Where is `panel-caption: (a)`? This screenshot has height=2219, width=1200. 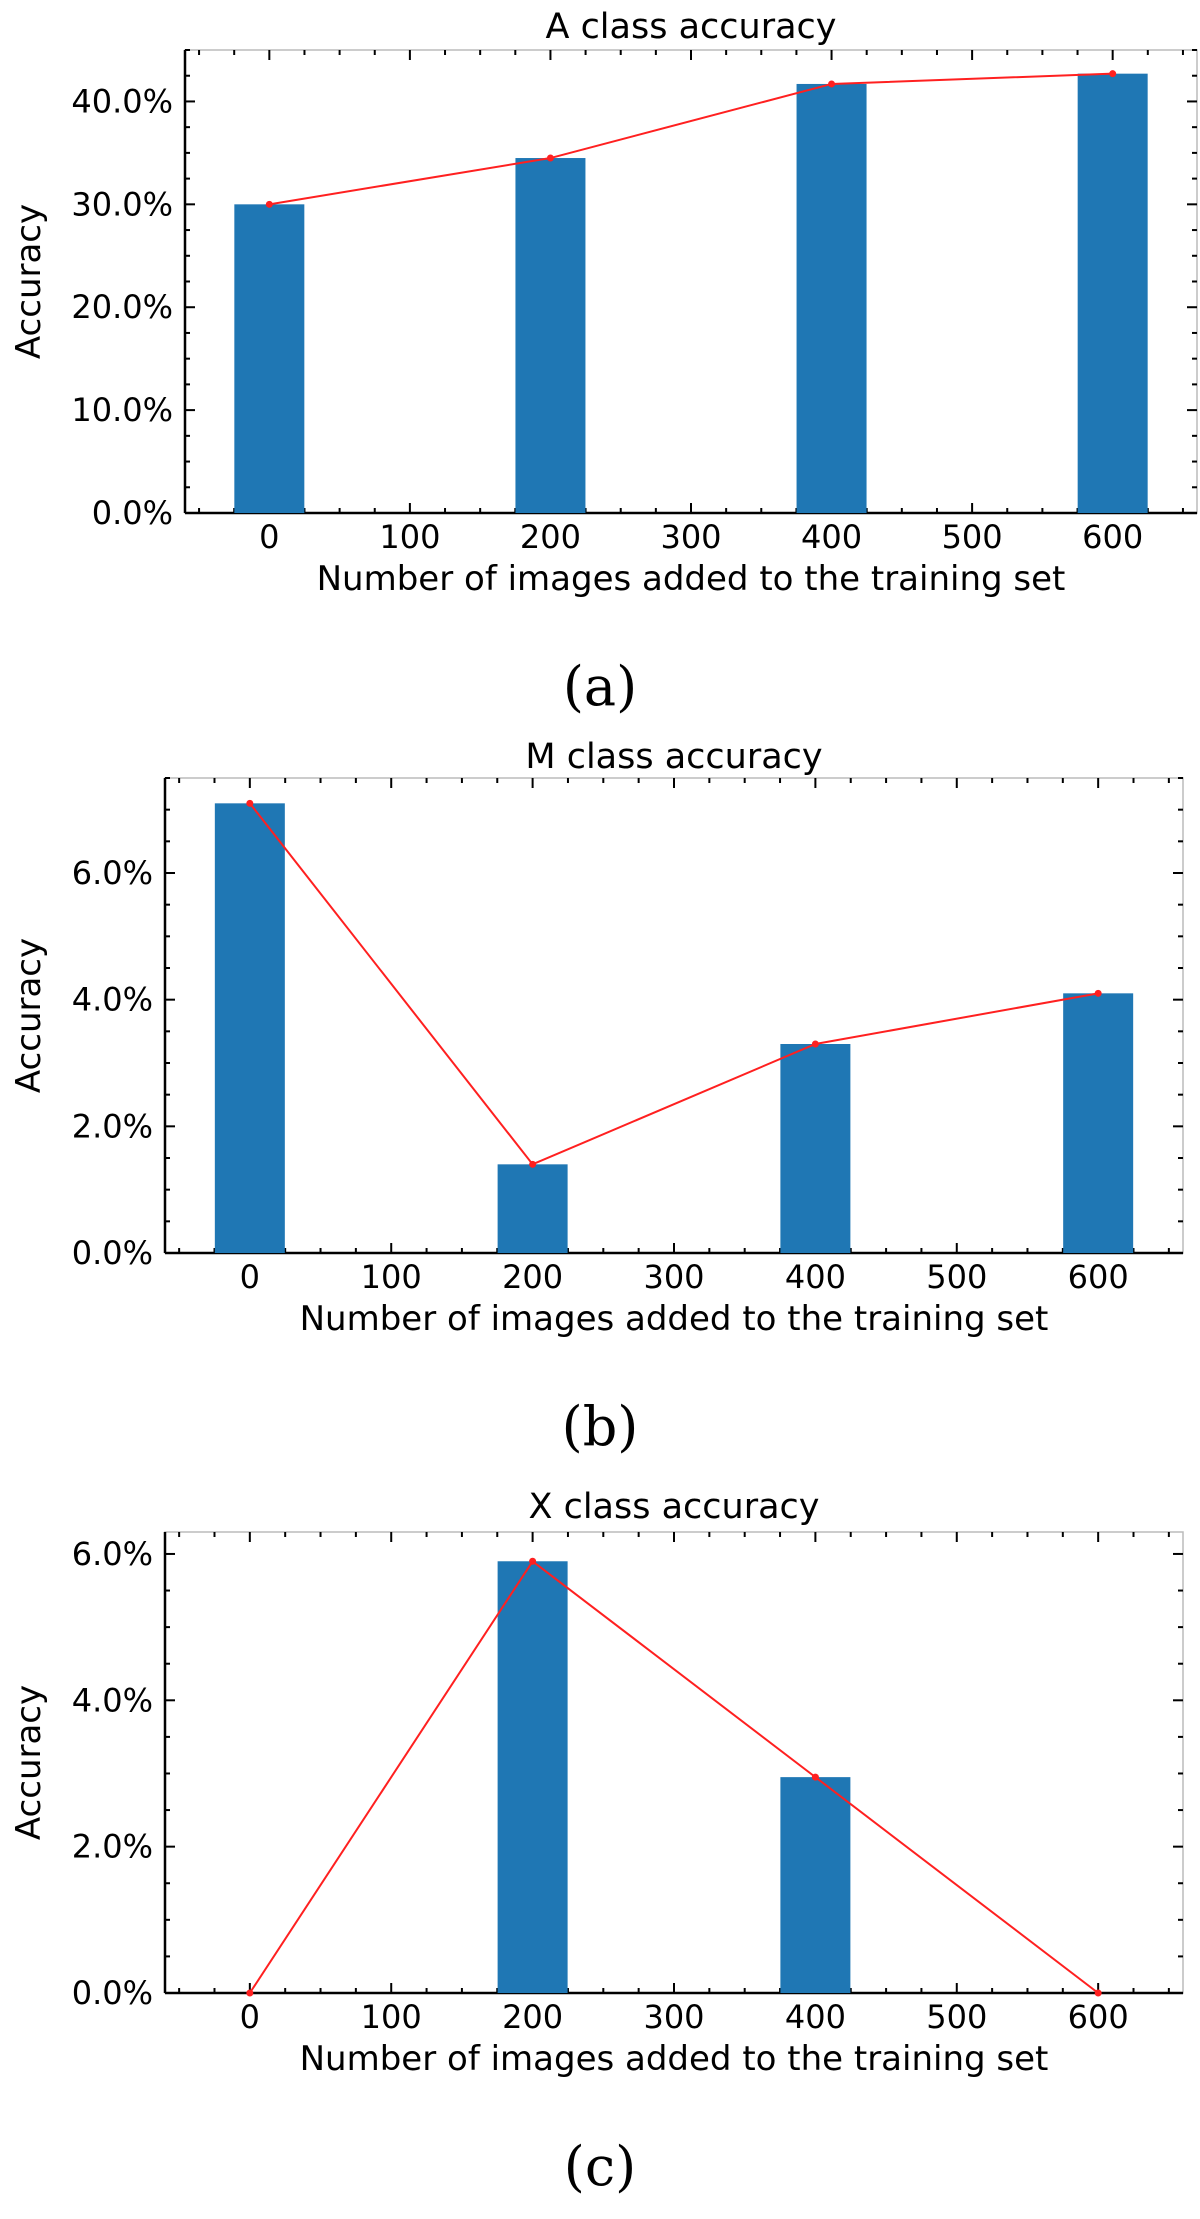 panel-caption: (a) is located at coordinates (600, 686).